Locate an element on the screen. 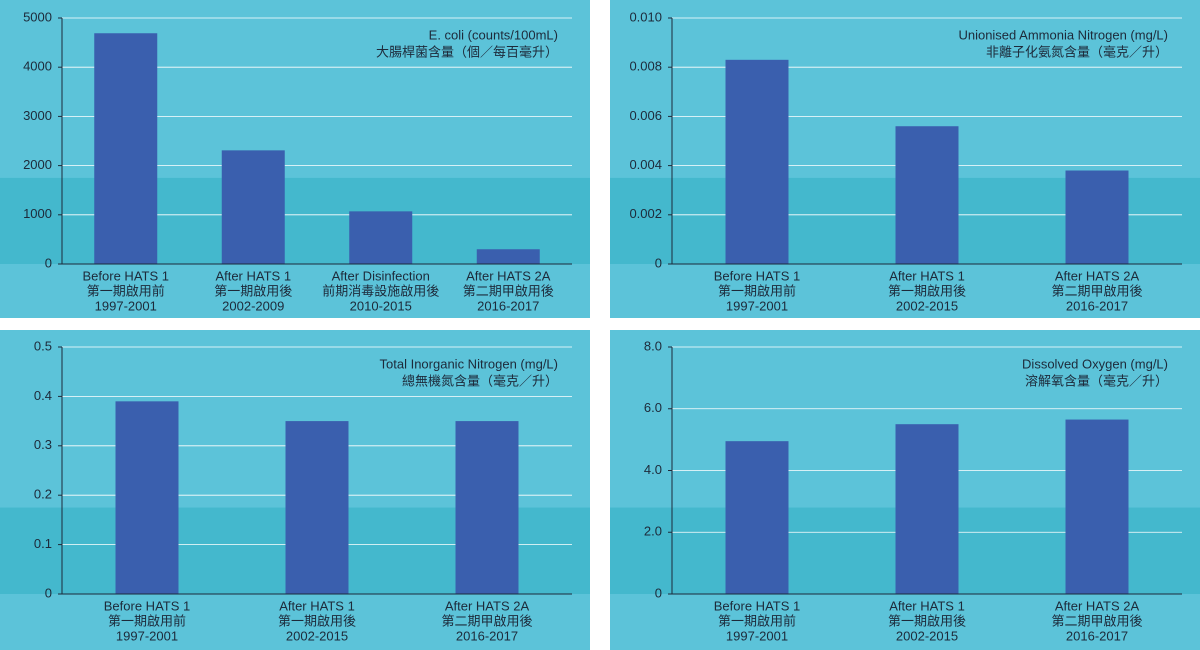  y-tick-label: 0.002 is located at coordinates (645, 213).